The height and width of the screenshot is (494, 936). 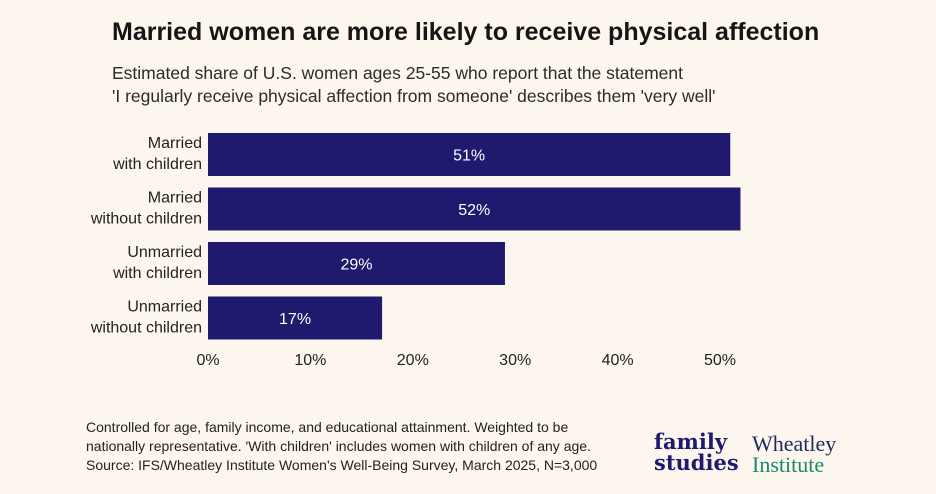 I want to click on x-tick-label-5: 40%, so click(x=618, y=360).